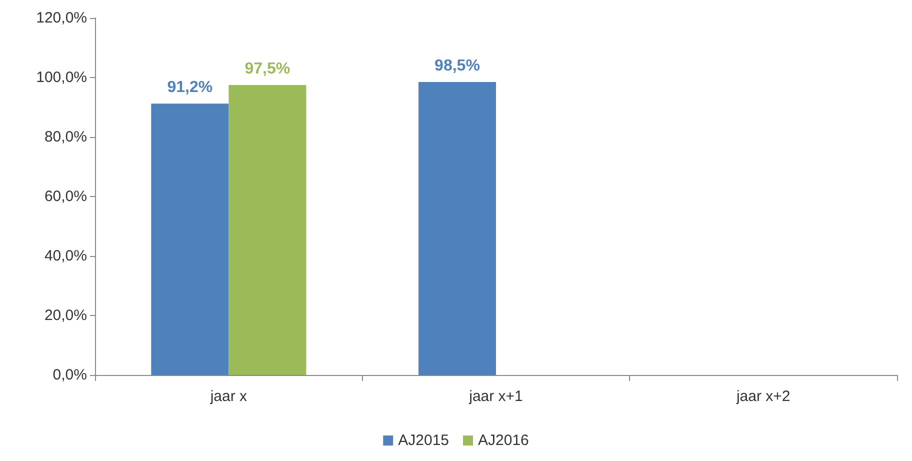  What do you see at coordinates (61, 77) in the screenshot?
I see `y-tick-label: 100,0%` at bounding box center [61, 77].